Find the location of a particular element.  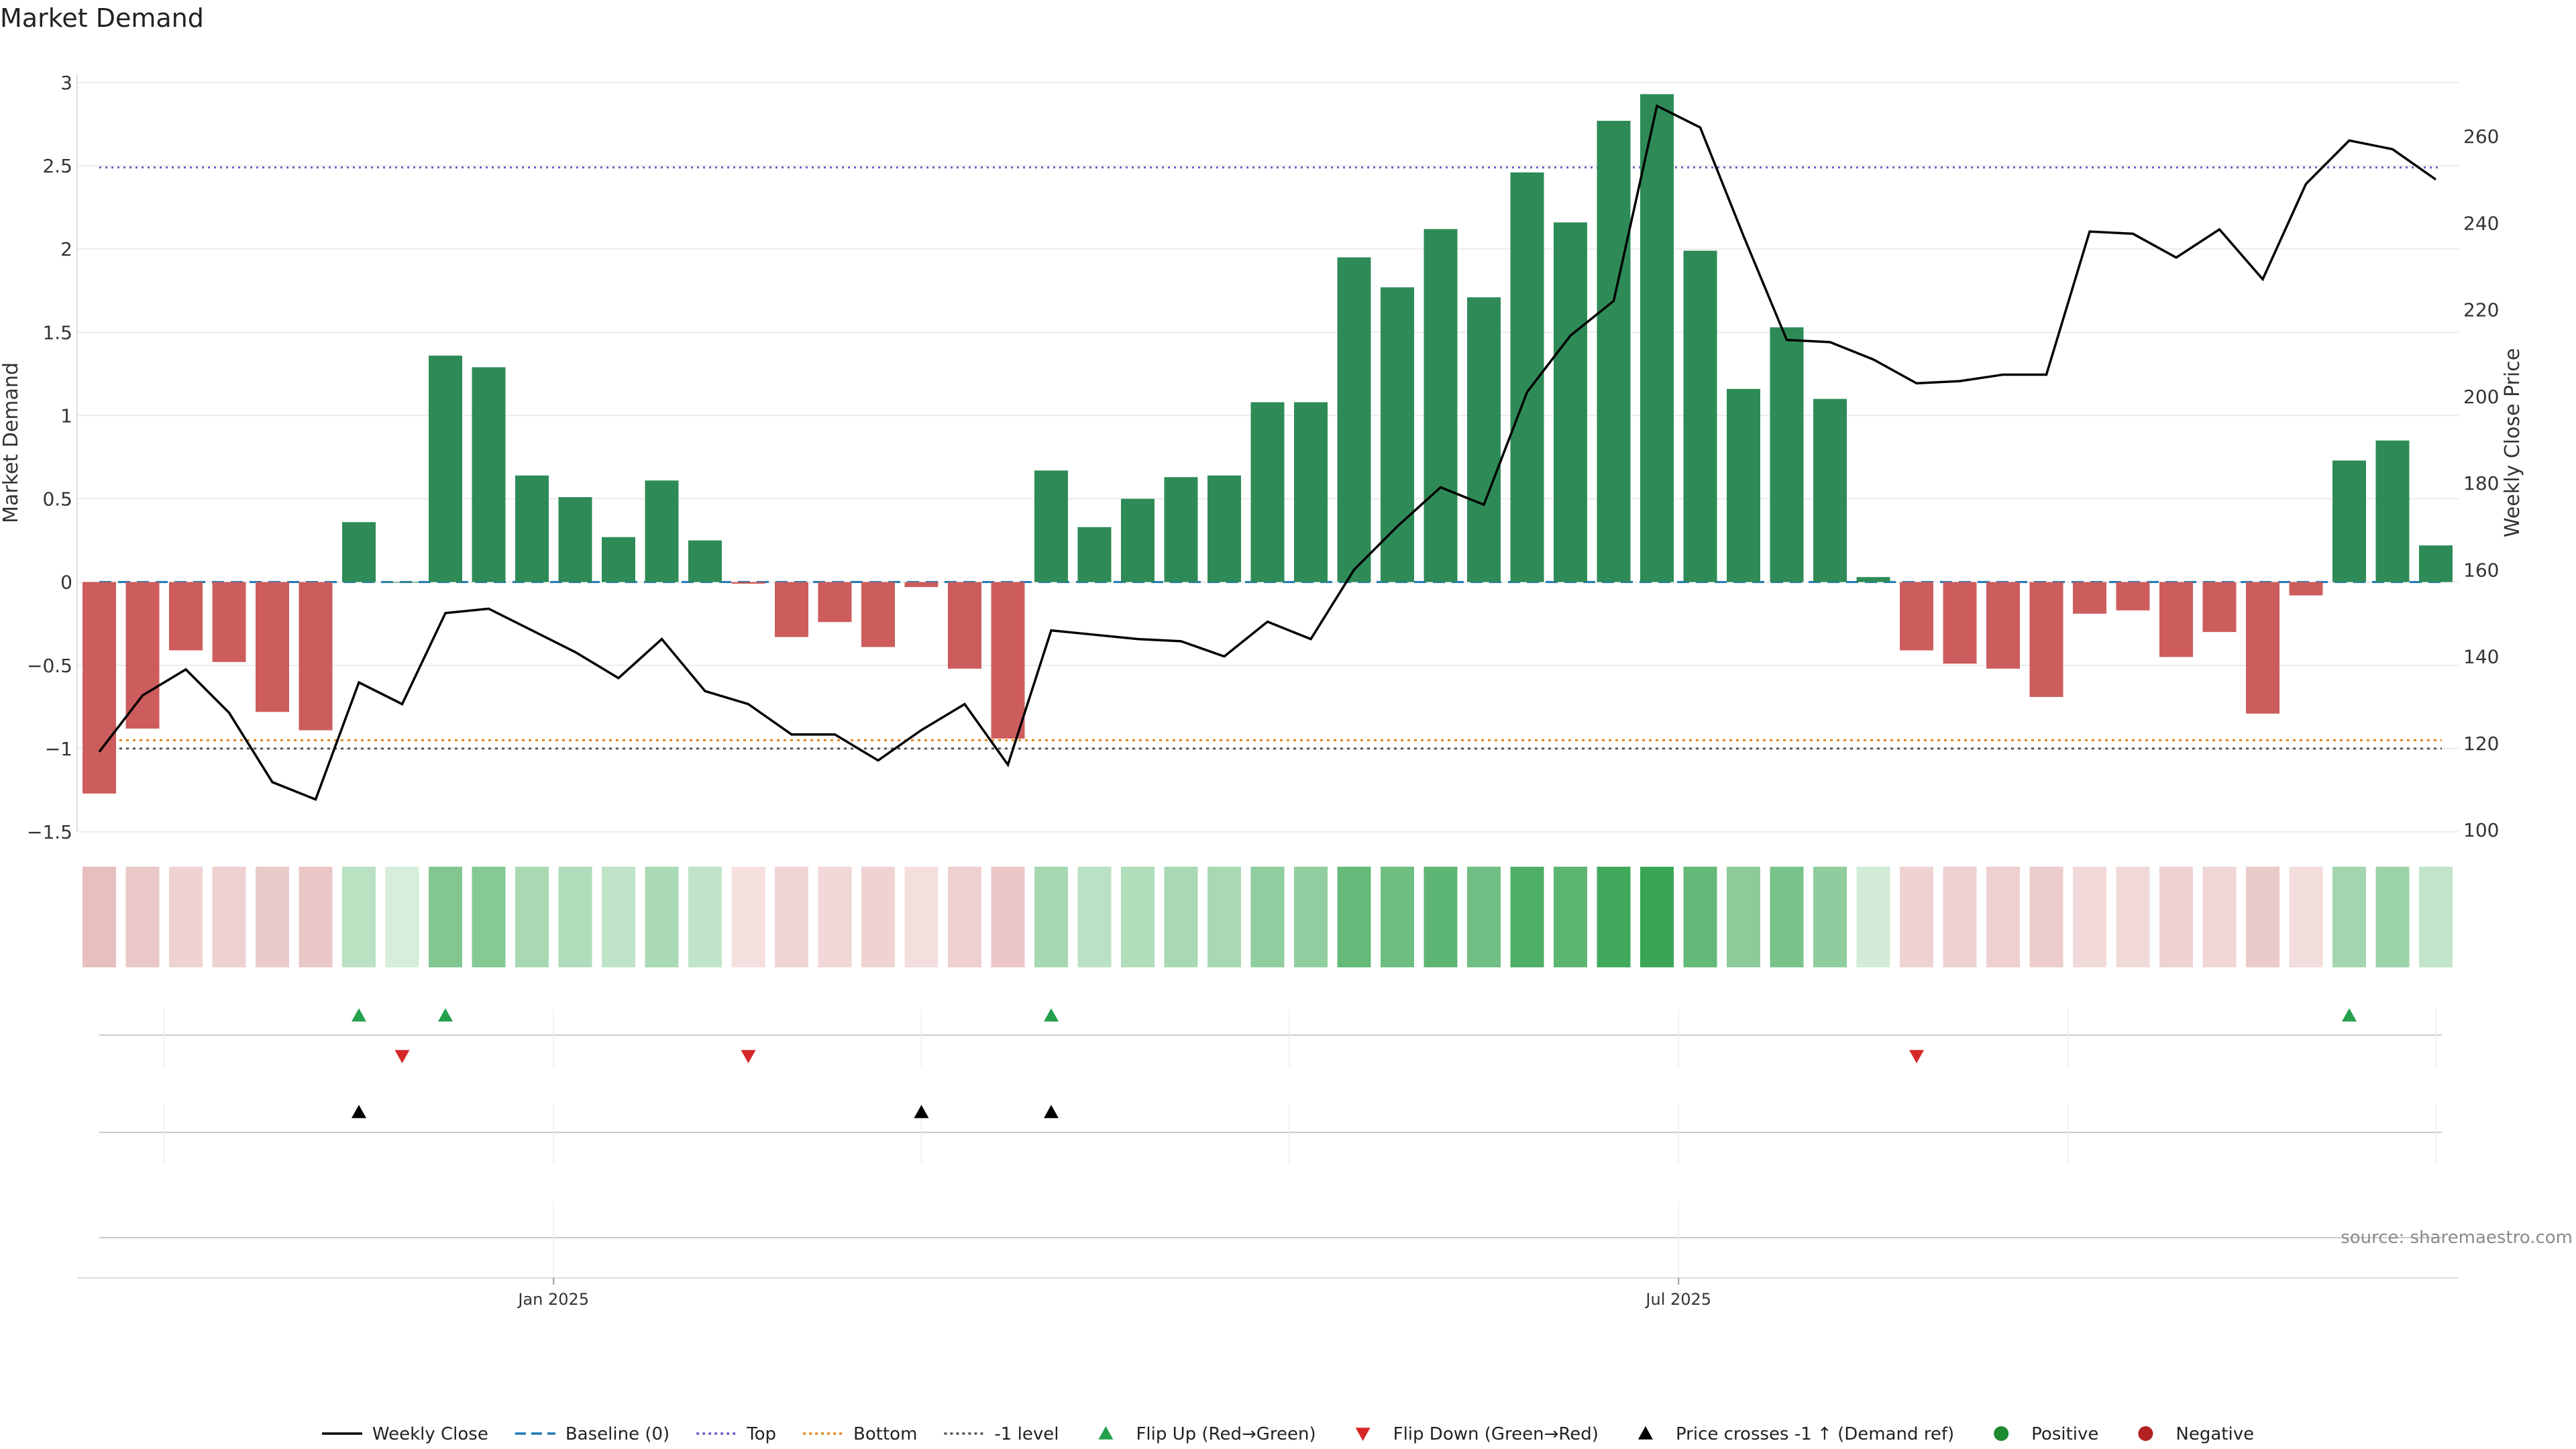

legend-item: Bottom is located at coordinates (860, 1434).